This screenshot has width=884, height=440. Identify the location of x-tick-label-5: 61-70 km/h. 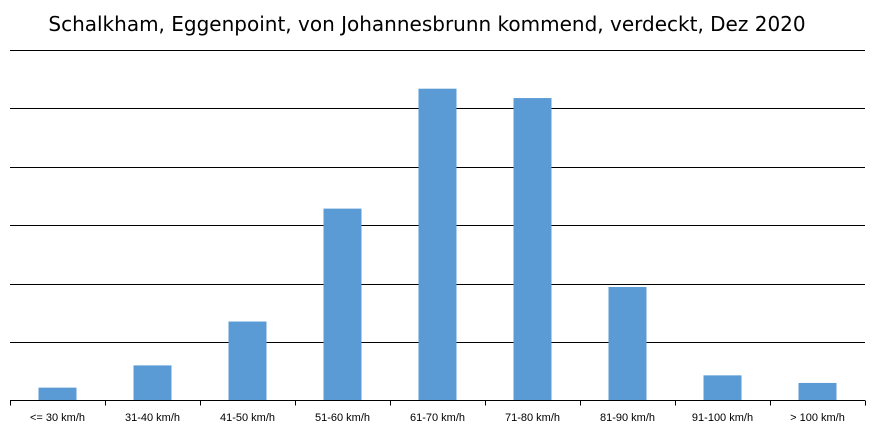
(437, 418).